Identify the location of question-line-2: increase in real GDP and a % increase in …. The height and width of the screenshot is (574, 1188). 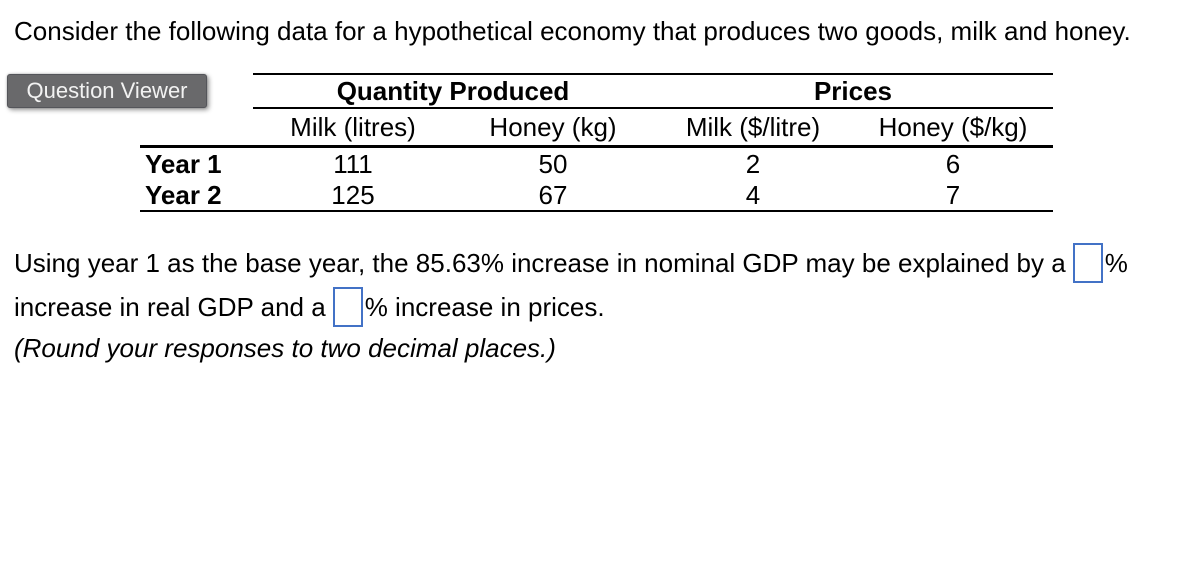
(309, 307).